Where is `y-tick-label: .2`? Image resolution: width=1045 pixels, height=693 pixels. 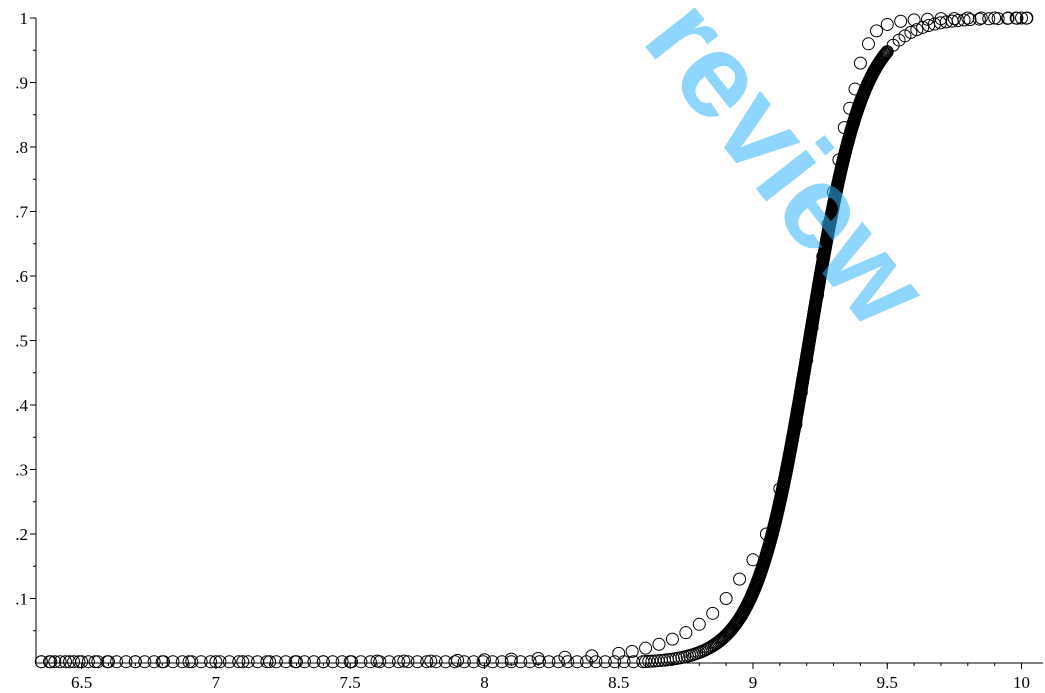 y-tick-label: .2 is located at coordinates (21, 534).